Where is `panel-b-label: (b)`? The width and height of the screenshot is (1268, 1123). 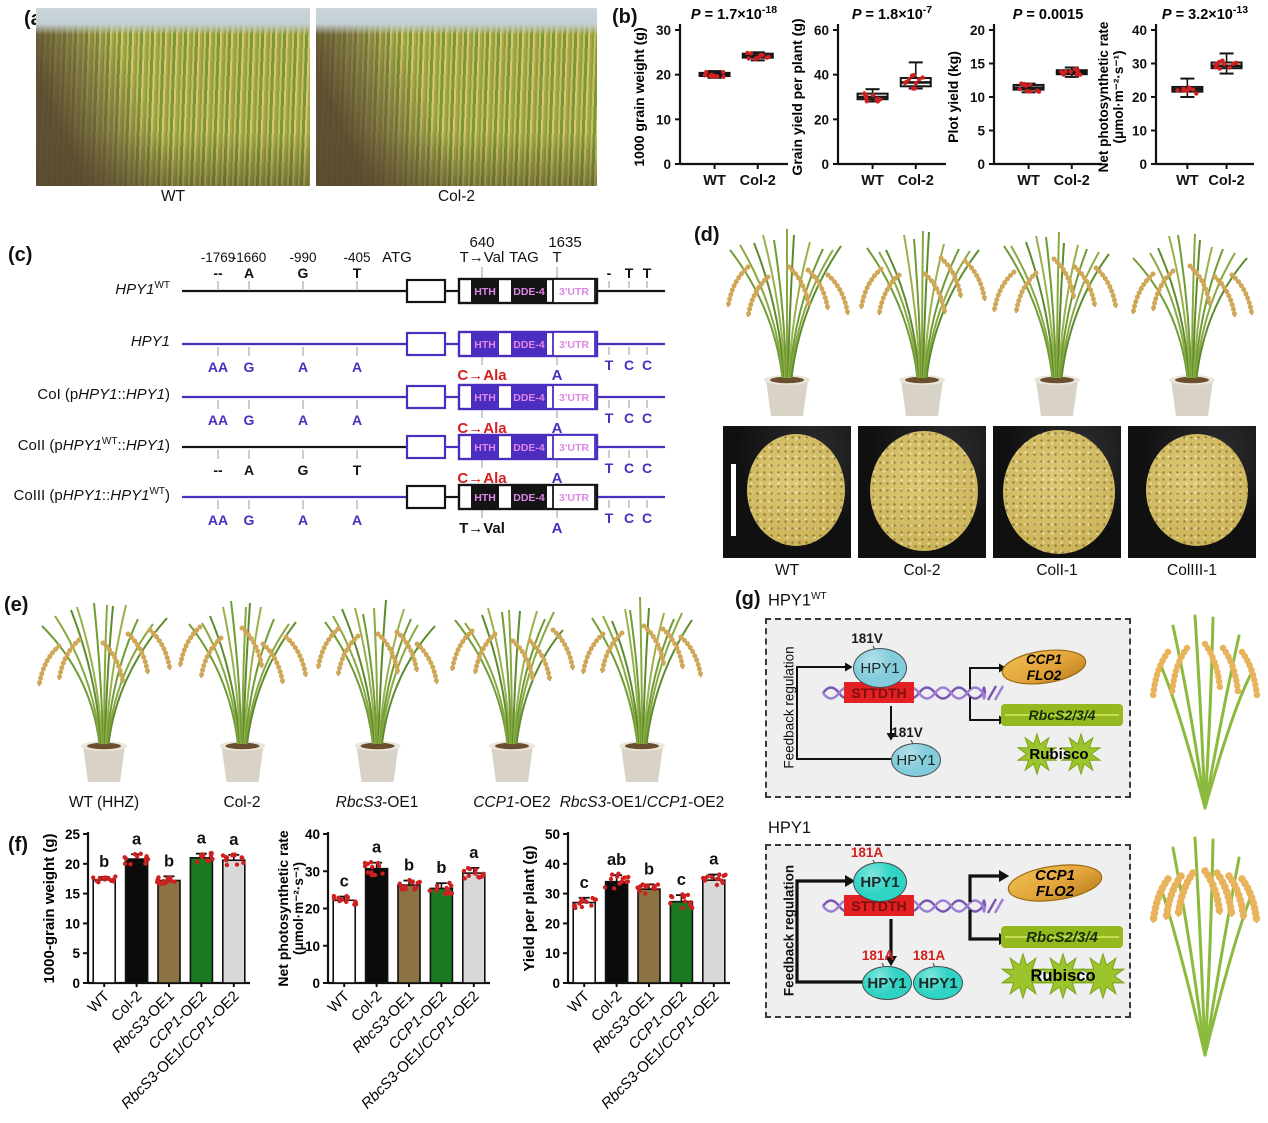 panel-b-label: (b) is located at coordinates (625, 17).